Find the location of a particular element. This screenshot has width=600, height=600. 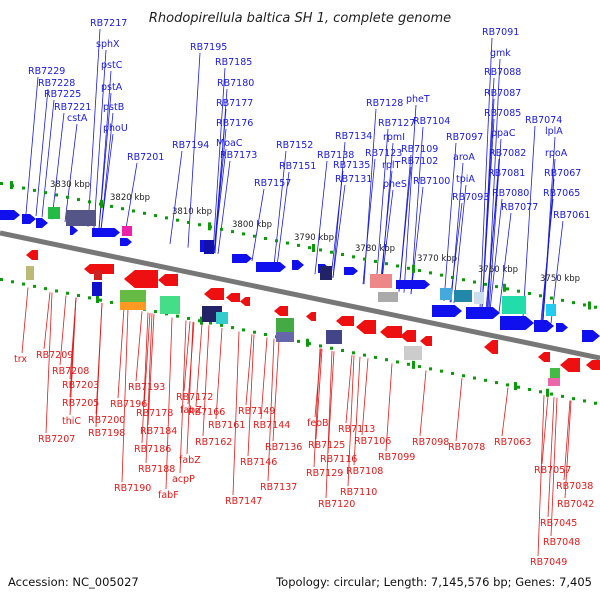

reverse-gene-label: feoB is located at coordinates (318, 423).